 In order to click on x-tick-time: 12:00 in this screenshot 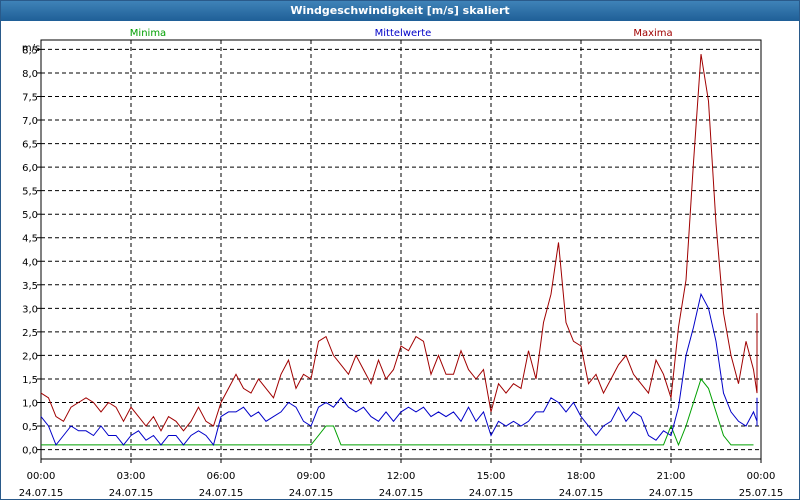, I will do `click(401, 476)`.